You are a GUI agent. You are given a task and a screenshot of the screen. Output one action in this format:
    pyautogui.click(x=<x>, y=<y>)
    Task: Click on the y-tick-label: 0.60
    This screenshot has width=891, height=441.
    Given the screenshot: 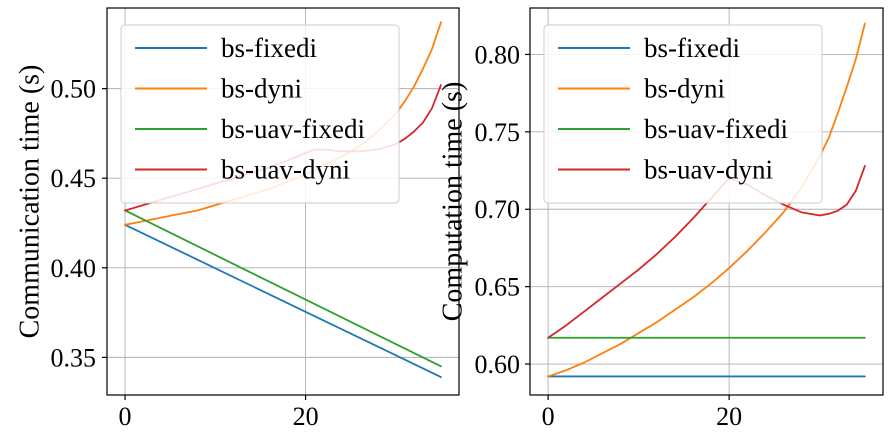 What is the action you would take?
    pyautogui.click(x=498, y=364)
    